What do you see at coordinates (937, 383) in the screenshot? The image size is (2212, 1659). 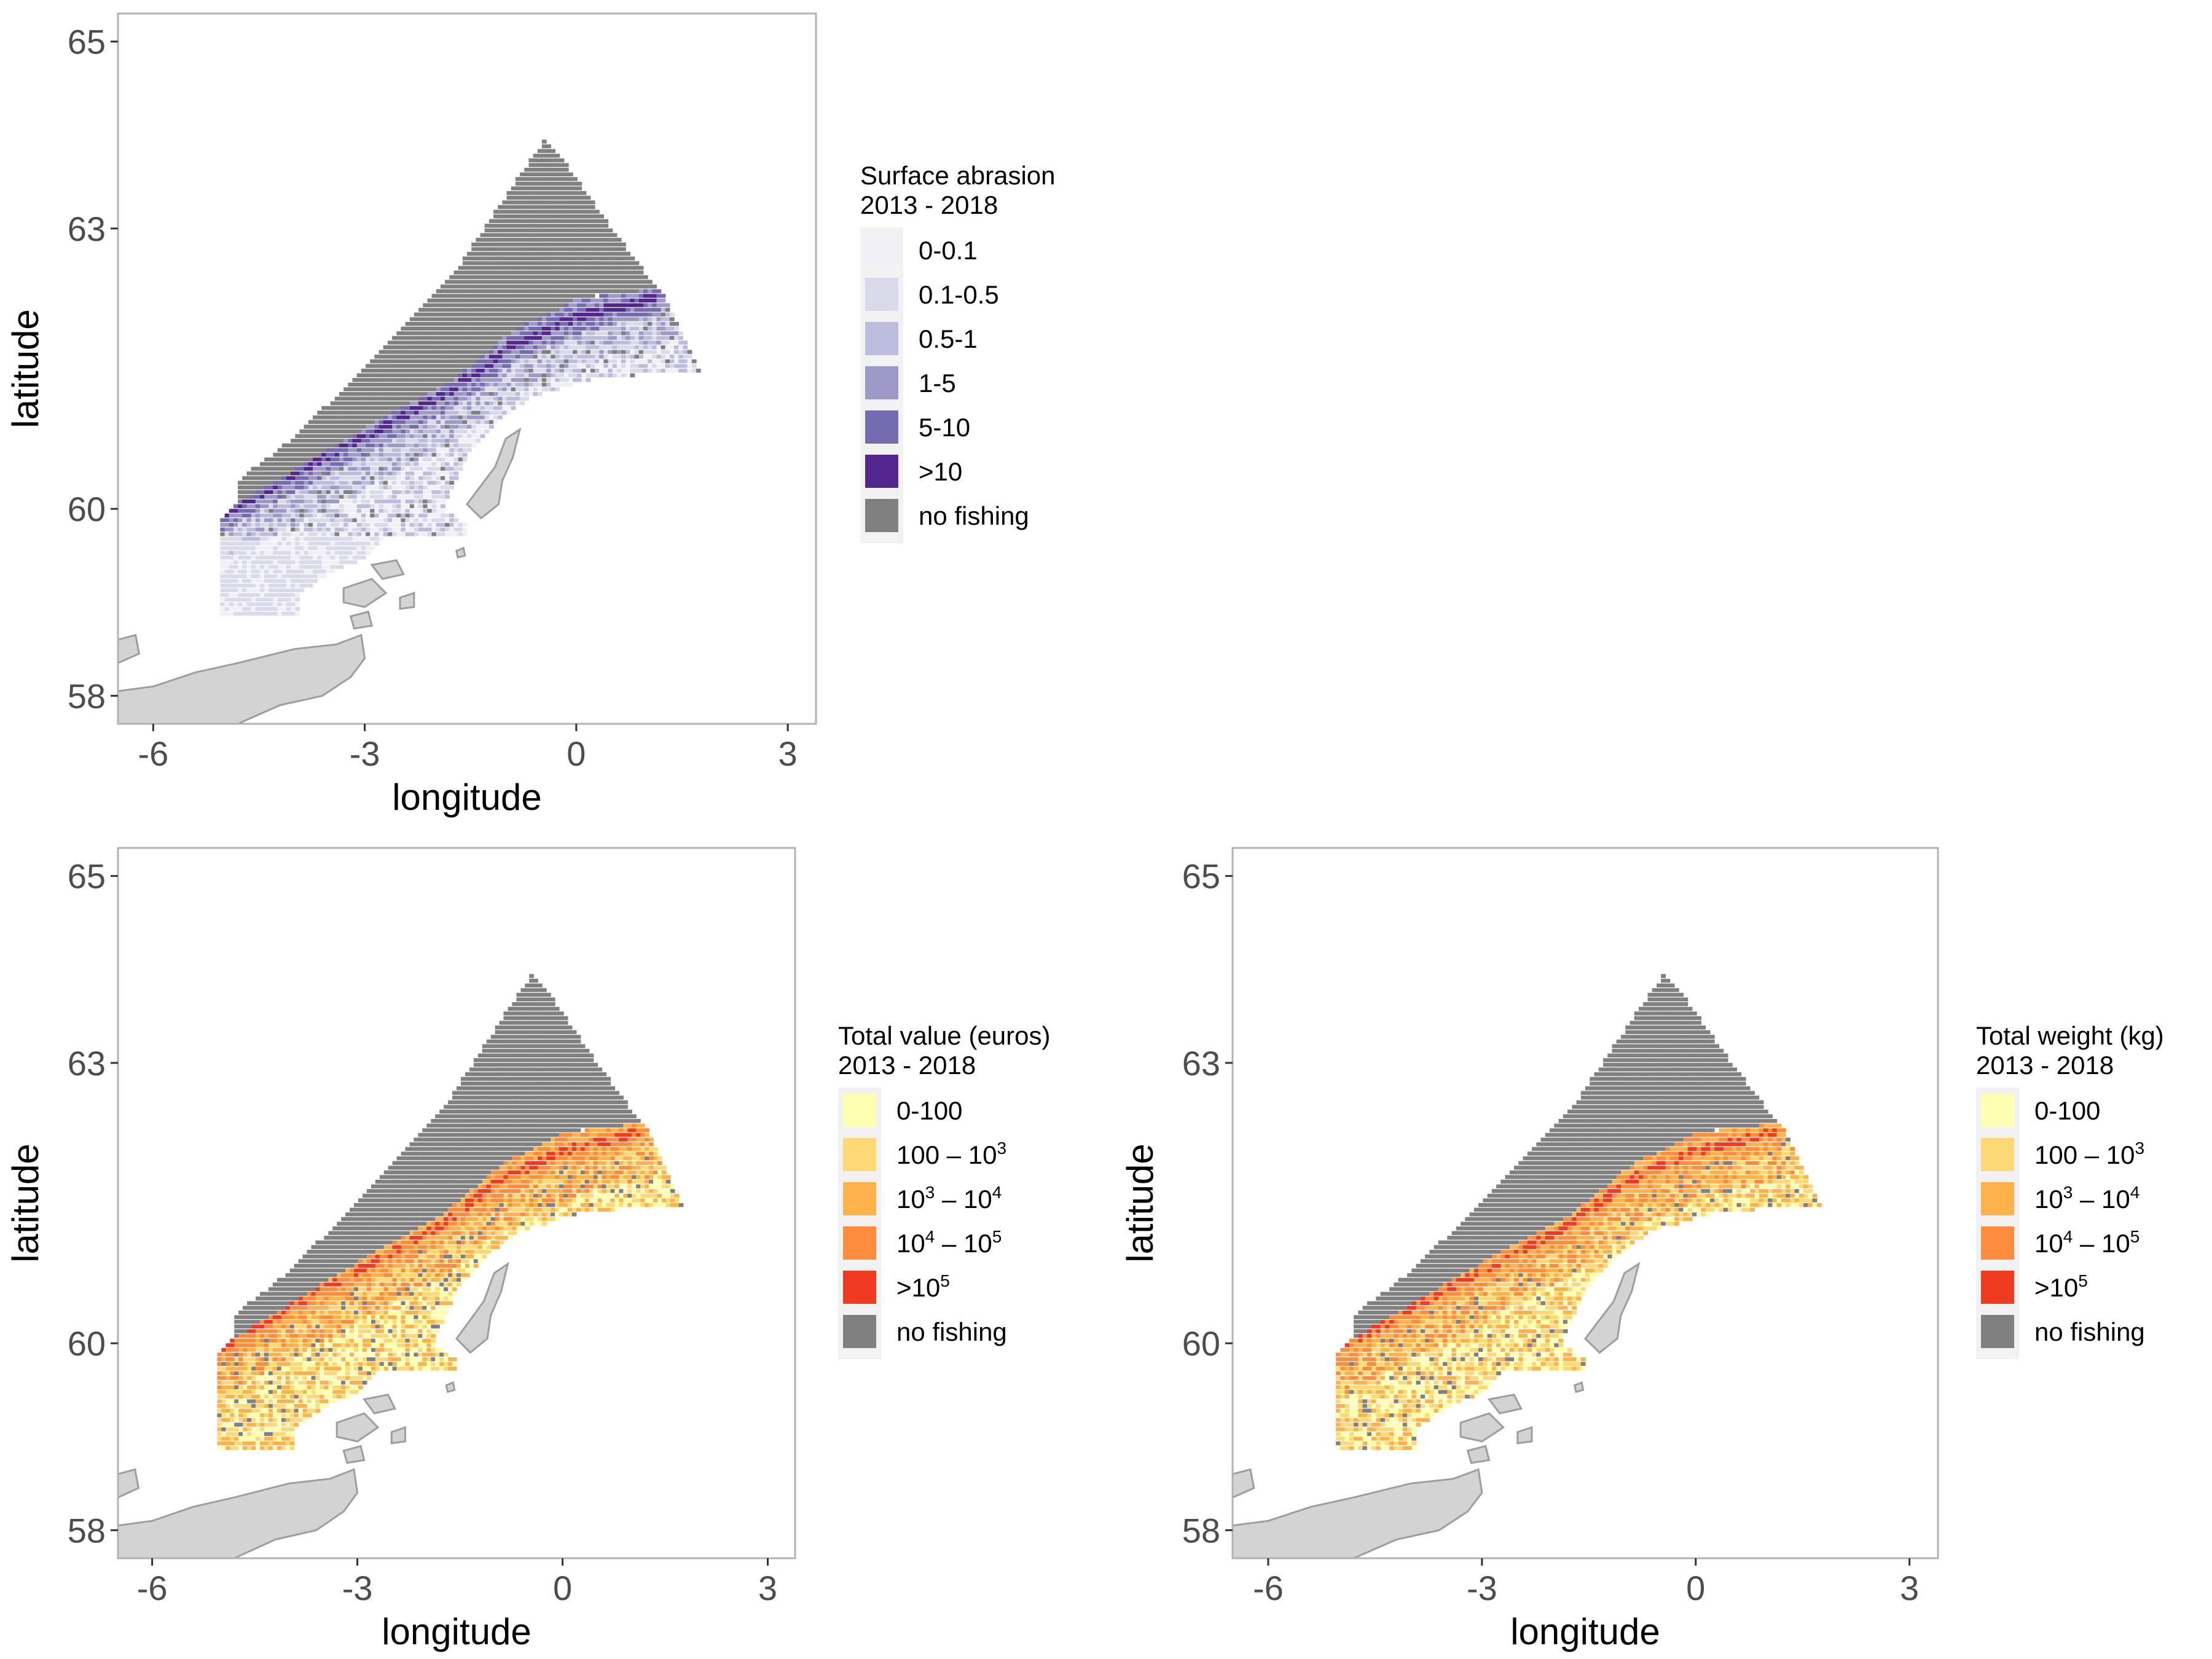 I see `legend-label: 1-5` at bounding box center [937, 383].